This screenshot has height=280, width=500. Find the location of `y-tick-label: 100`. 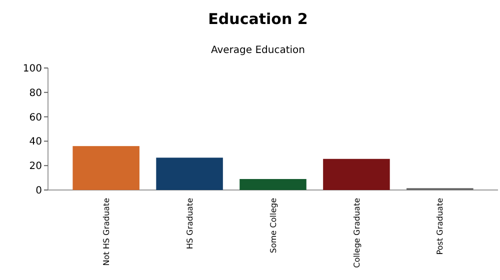

y-tick-label: 100 is located at coordinates (32, 69).